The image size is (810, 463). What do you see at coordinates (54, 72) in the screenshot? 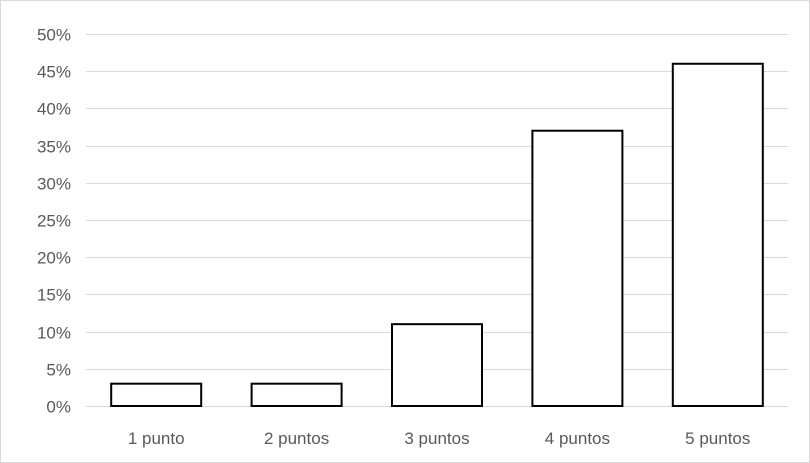
I see `y-tick-label: 45%` at bounding box center [54, 72].